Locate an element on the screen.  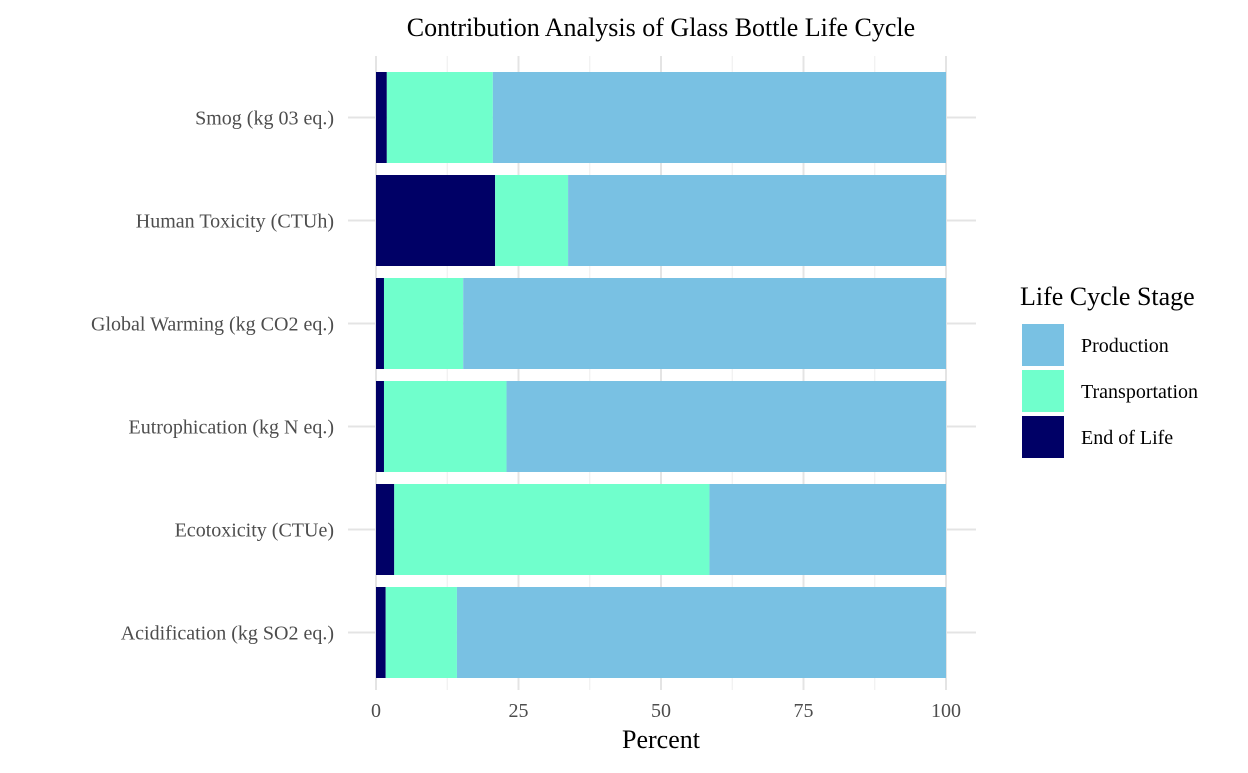
x-tick-label: 25 is located at coordinates (519, 711).